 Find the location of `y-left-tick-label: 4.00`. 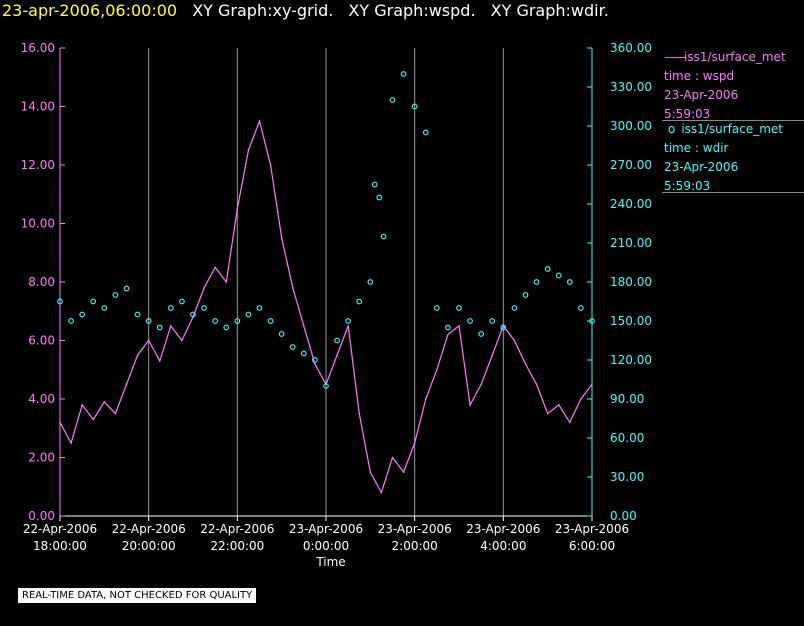

y-left-tick-label: 4.00 is located at coordinates (41, 399).